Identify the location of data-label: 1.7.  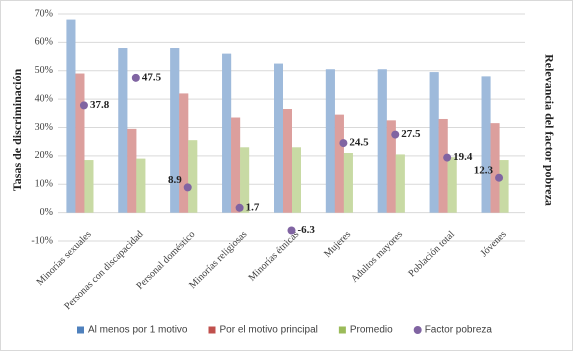
(253, 207).